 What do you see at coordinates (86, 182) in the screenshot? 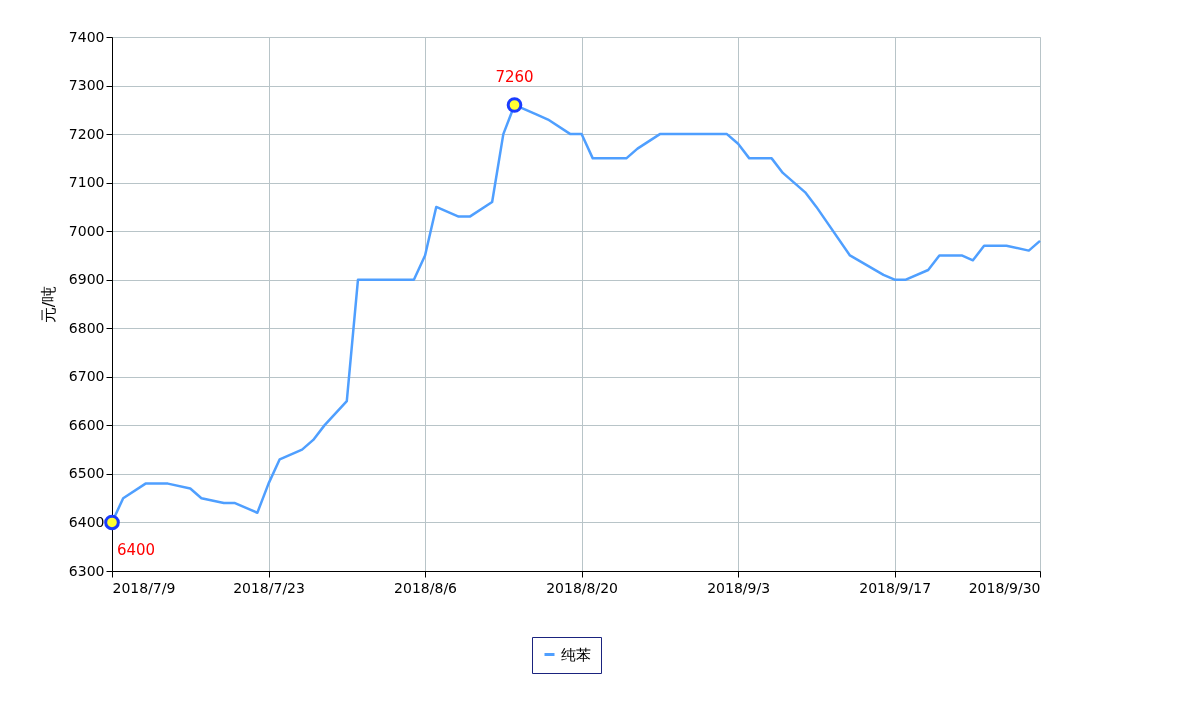
I see `y-tick-label: 7100` at bounding box center [86, 182].